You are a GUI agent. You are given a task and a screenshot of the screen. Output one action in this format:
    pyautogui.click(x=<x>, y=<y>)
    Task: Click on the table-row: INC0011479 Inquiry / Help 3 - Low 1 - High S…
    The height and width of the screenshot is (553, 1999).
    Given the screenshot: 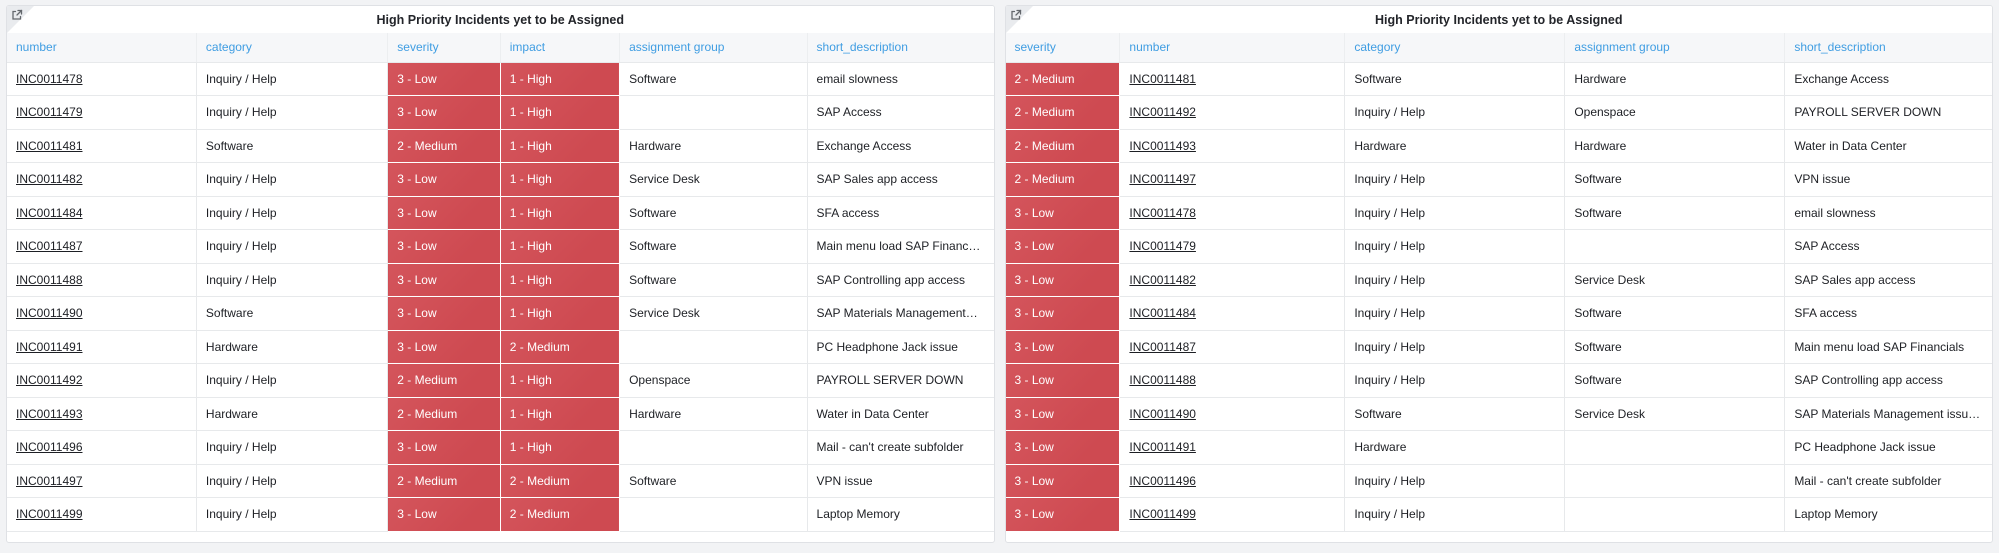 What is the action you would take?
    pyautogui.click(x=500, y=112)
    